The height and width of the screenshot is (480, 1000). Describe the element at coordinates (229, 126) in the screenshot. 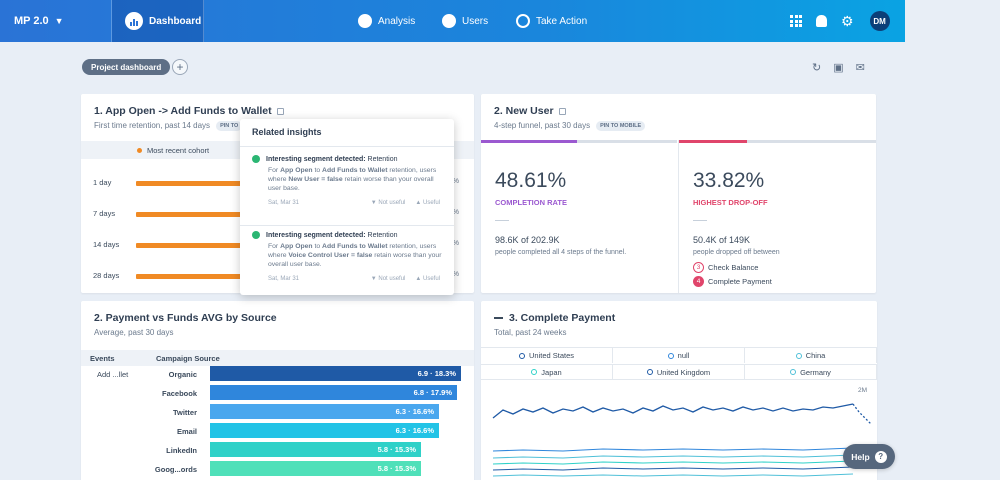

I see `pin-tag: PIN TO` at that location.